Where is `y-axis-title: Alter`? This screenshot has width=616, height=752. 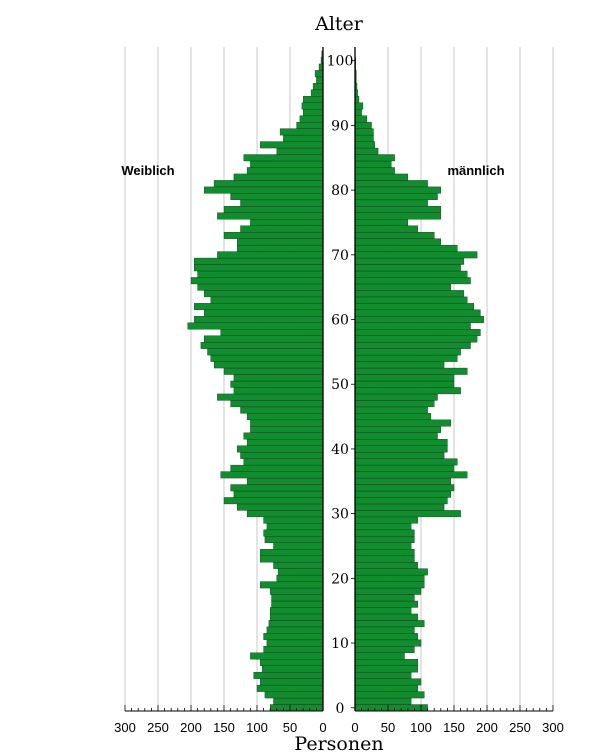 y-axis-title: Alter is located at coordinates (339, 24).